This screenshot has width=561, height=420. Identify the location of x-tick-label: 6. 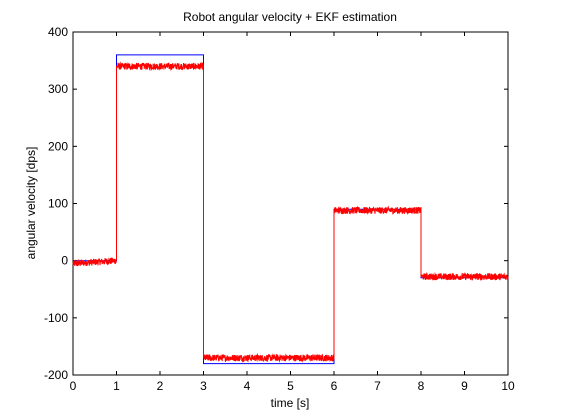
(334, 386).